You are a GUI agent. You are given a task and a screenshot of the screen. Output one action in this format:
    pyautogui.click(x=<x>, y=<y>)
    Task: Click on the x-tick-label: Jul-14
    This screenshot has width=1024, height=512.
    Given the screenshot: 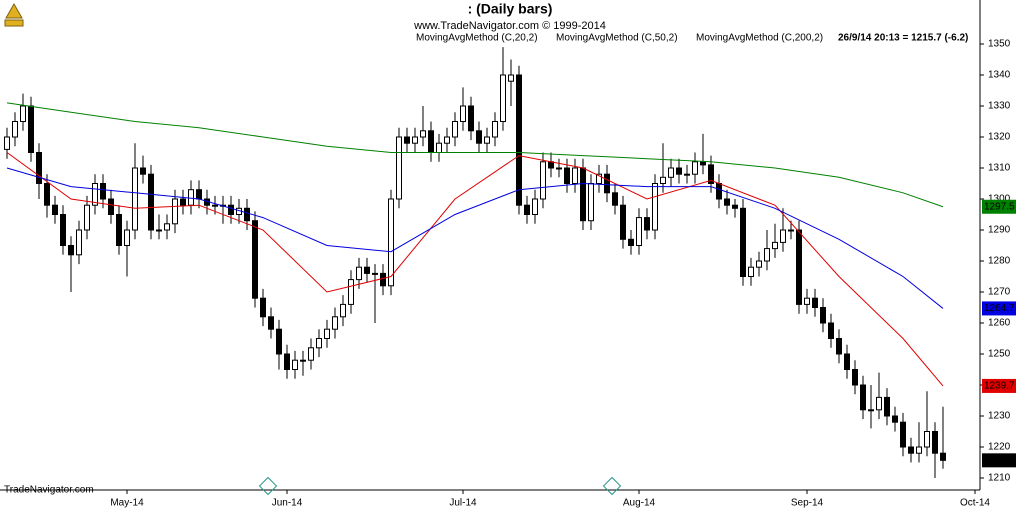 What is the action you would take?
    pyautogui.click(x=463, y=503)
    